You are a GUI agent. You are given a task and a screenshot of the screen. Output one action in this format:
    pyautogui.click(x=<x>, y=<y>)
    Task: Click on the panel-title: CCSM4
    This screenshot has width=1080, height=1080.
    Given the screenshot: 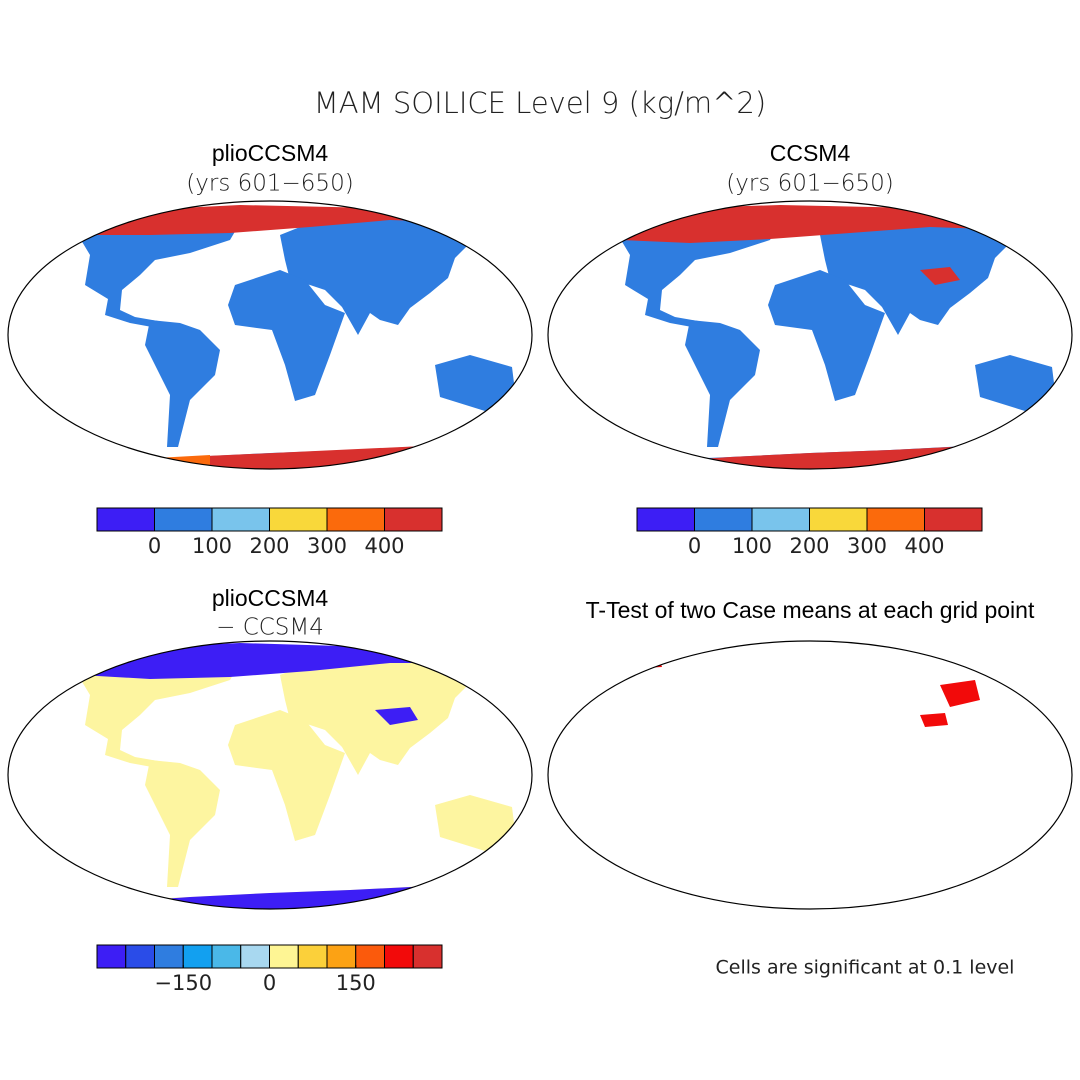 What is the action you would take?
    pyautogui.click(x=810, y=153)
    